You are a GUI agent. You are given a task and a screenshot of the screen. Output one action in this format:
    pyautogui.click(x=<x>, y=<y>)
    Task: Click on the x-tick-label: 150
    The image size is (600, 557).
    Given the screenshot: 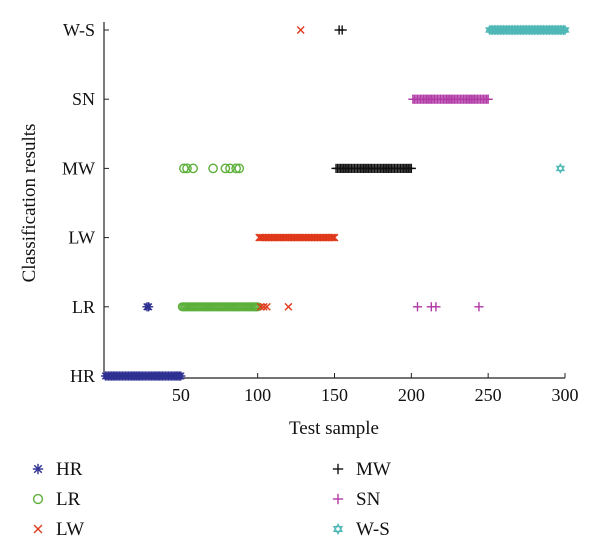 What is the action you would take?
    pyautogui.click(x=334, y=395)
    